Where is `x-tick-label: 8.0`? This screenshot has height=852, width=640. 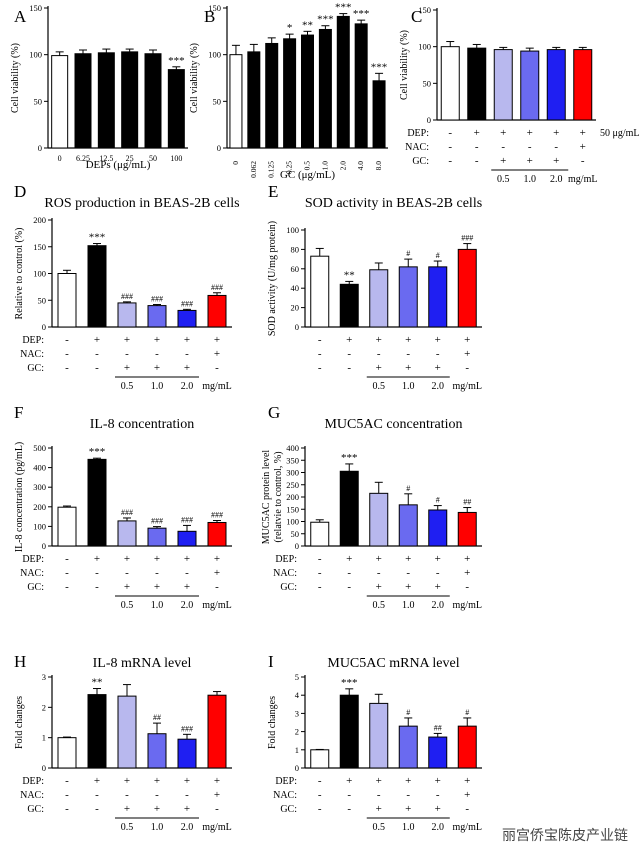 x-tick-label: 8.0 is located at coordinates (378, 166).